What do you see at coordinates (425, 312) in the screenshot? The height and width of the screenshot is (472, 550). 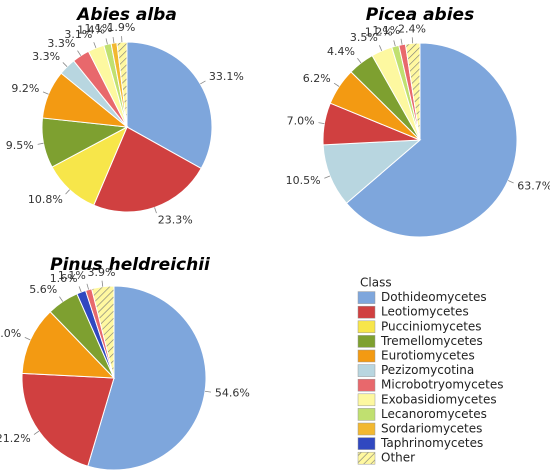 I see `legend-label: Leotiomycetes` at bounding box center [425, 312].